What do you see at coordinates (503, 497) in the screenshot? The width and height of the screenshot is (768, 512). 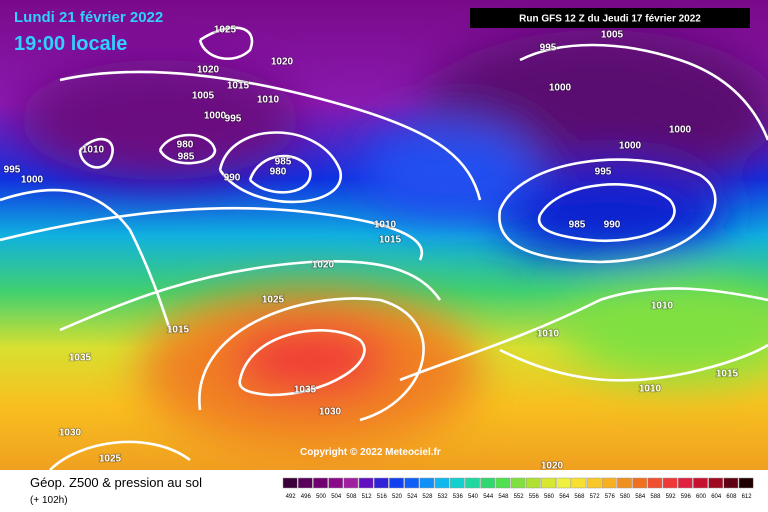 I see `legend-label: 548` at bounding box center [503, 497].